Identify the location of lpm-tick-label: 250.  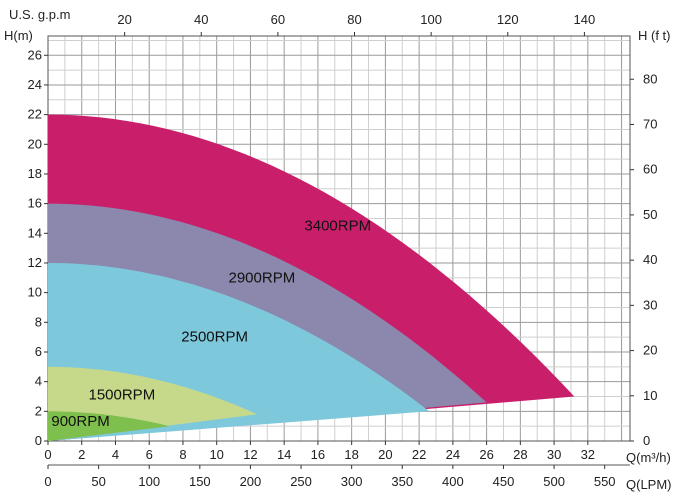
(301, 481).